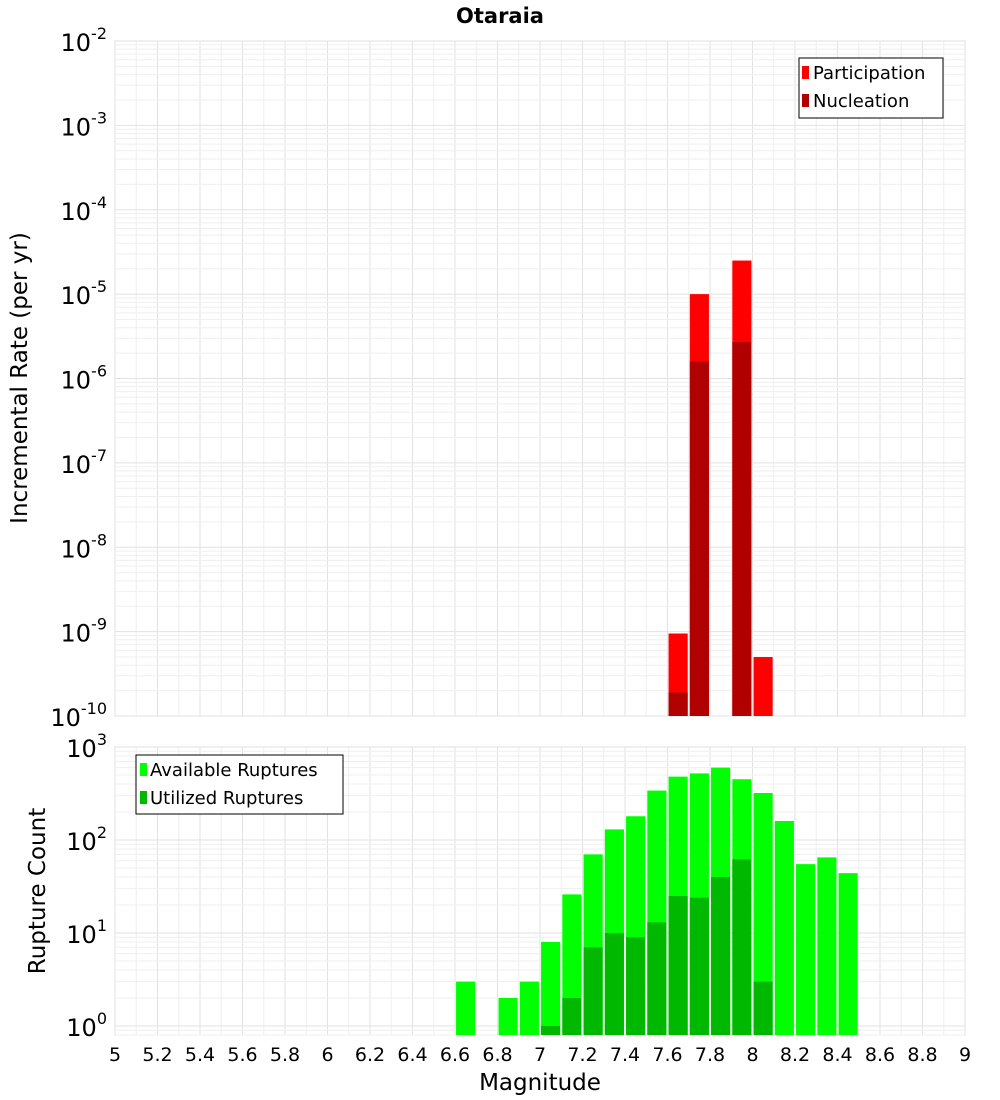 Image resolution: width=1000 pixels, height=1100 pixels. I want to click on x-tick-label: 8.2, so click(795, 1055).